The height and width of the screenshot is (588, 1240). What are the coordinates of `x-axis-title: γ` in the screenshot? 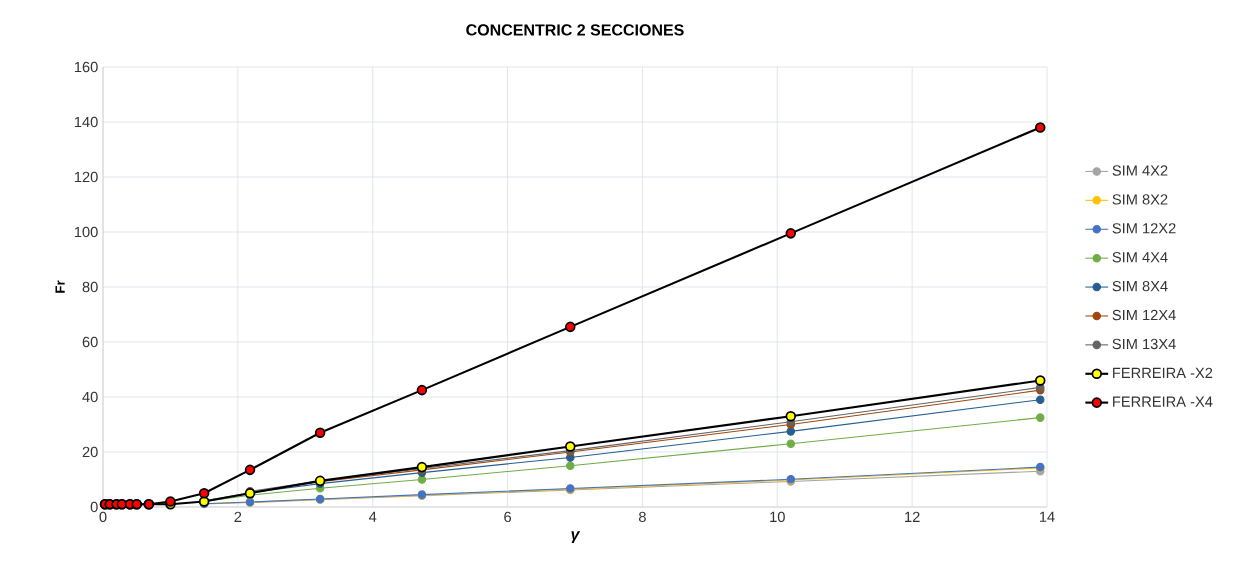 It's located at (576, 537).